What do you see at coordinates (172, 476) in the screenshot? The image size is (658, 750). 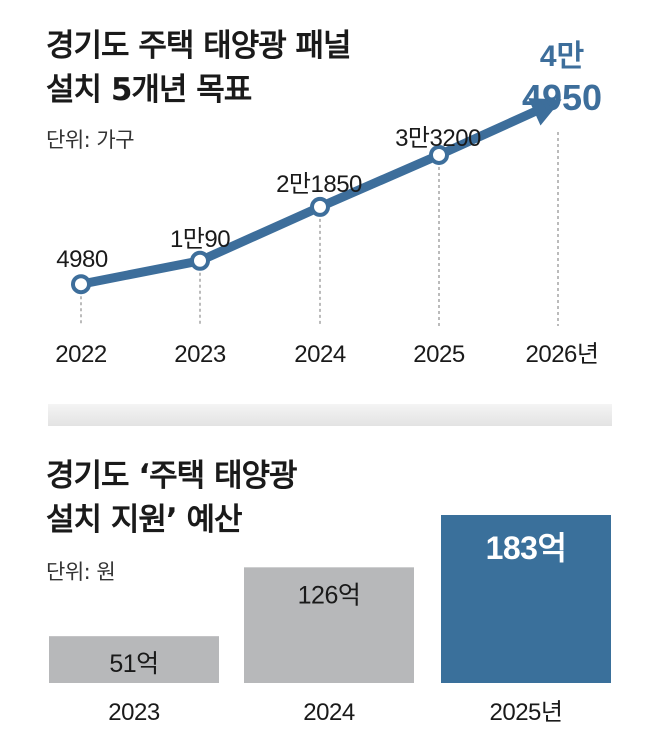 I see `bottom-chart-title-line1: 경기도 ‘주택 태양광` at bounding box center [172, 476].